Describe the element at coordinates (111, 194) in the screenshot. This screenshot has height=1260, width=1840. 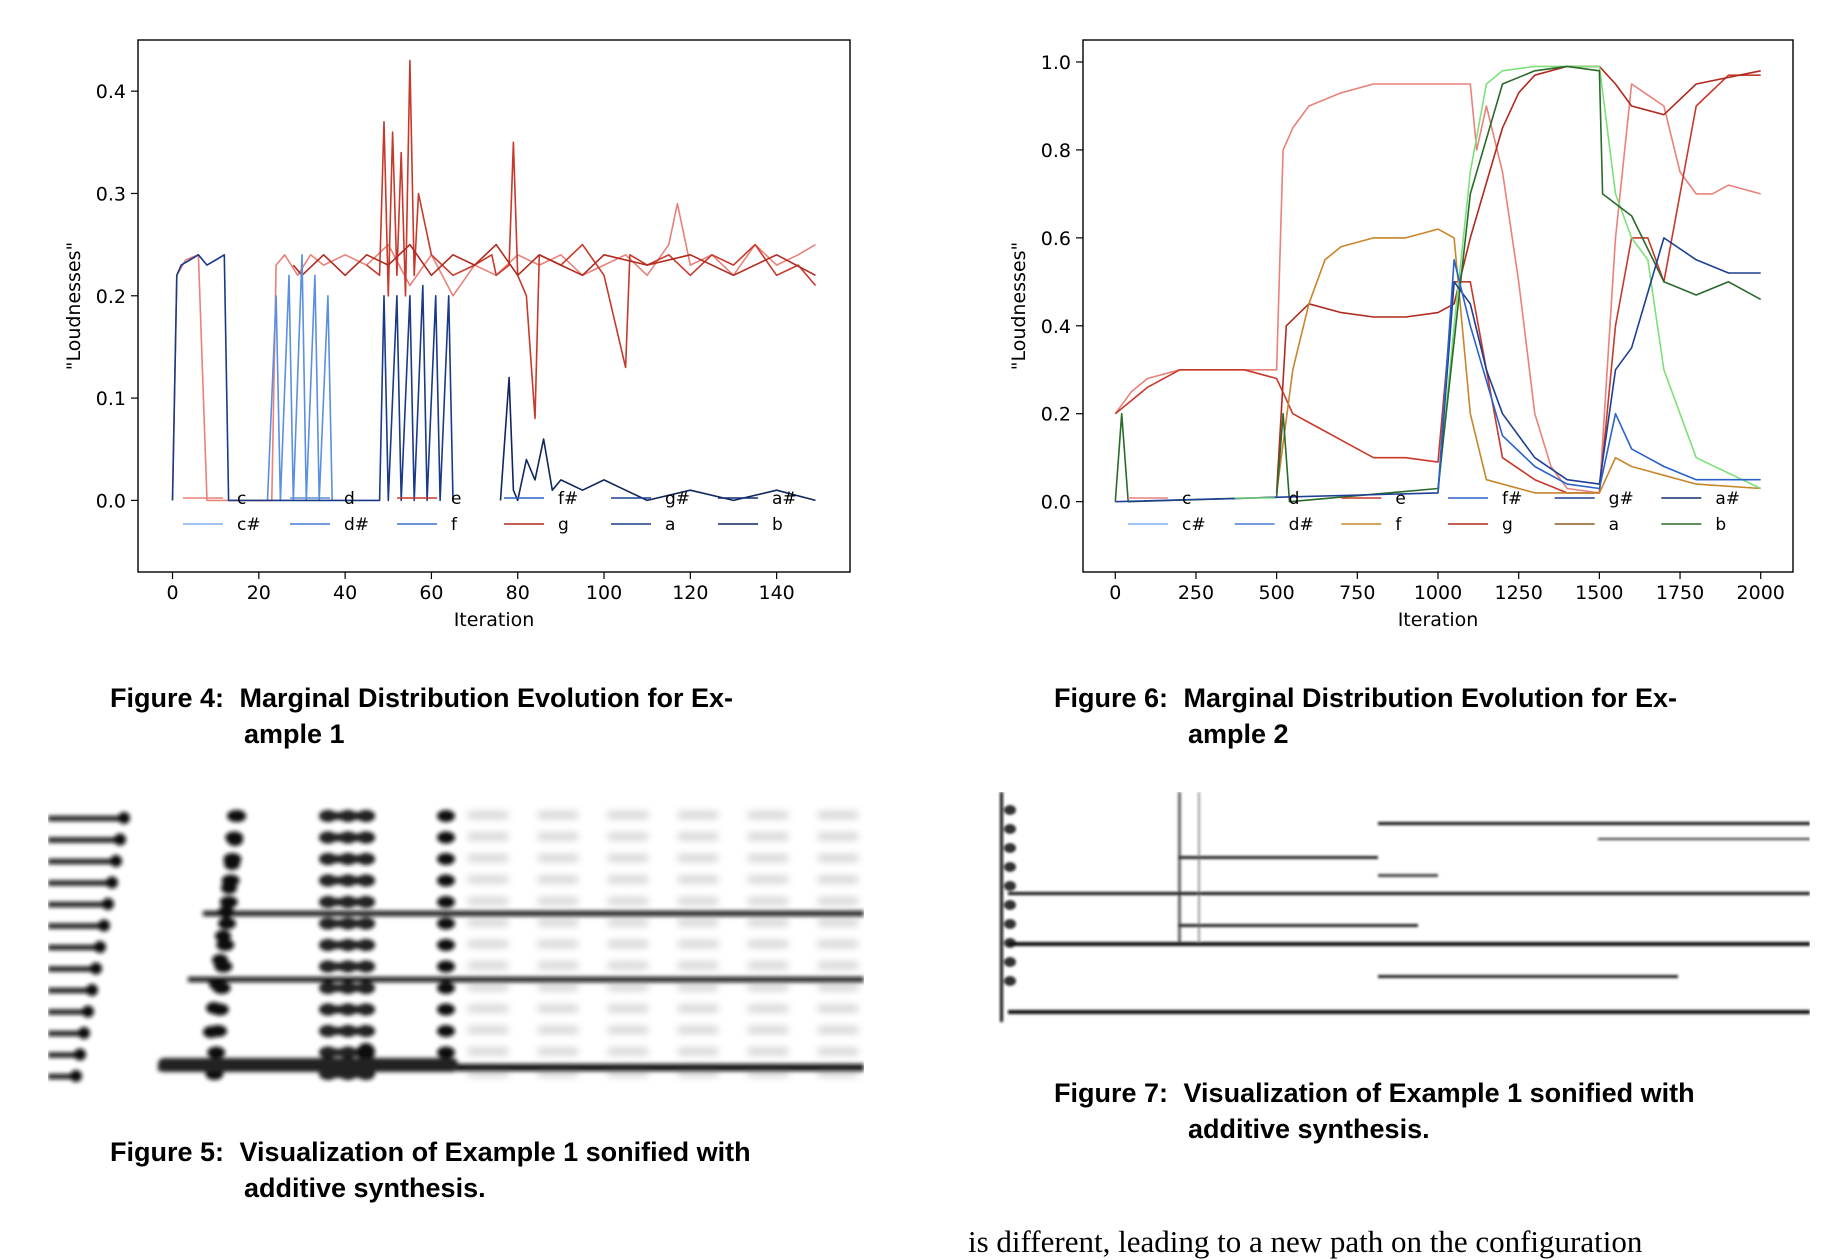
I see `y-tick-label: 0.3` at that location.